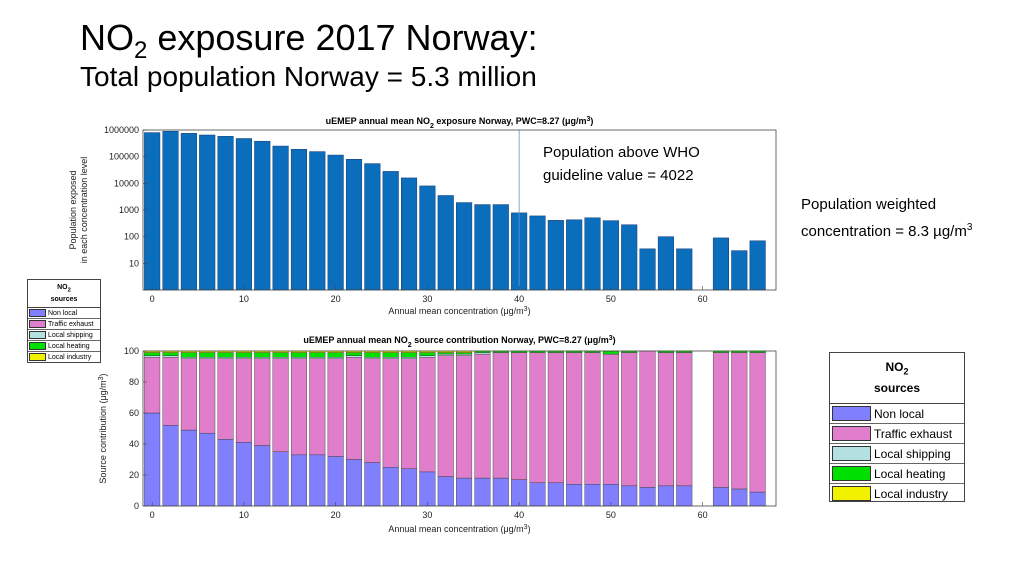 The height and width of the screenshot is (576, 1024). What do you see at coordinates (519, 299) in the screenshot?
I see `x-tick-label: 40` at bounding box center [519, 299].